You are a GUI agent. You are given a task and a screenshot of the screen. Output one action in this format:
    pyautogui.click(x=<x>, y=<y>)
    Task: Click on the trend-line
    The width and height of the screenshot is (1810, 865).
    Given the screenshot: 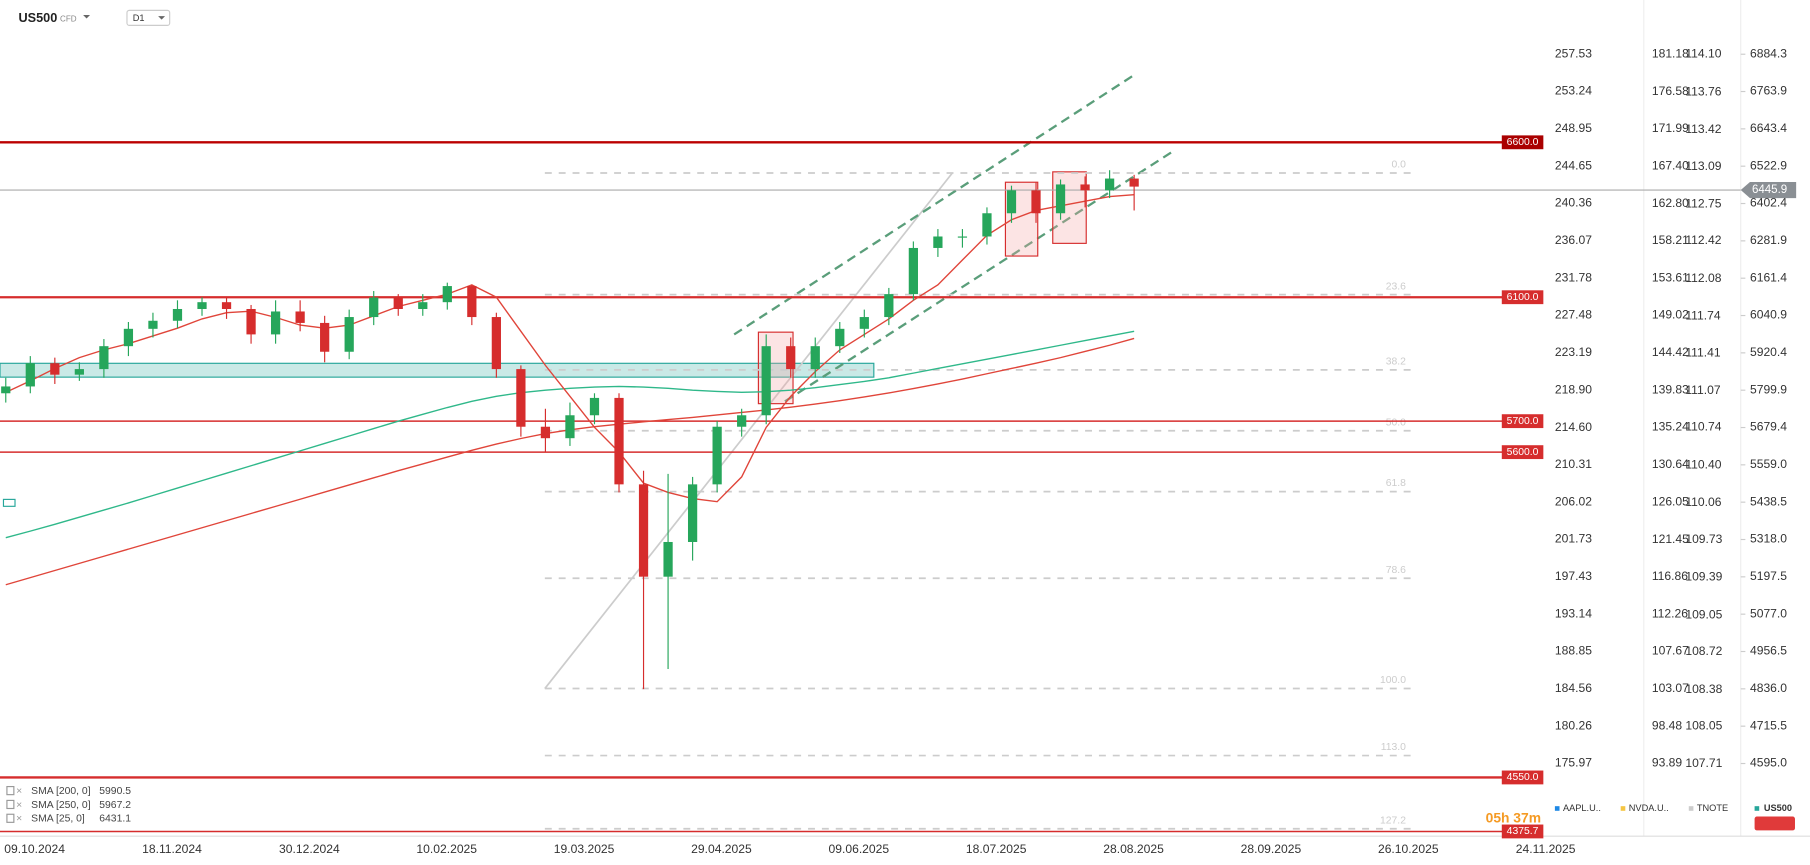 What is the action you would take?
    pyautogui.click(x=749, y=431)
    